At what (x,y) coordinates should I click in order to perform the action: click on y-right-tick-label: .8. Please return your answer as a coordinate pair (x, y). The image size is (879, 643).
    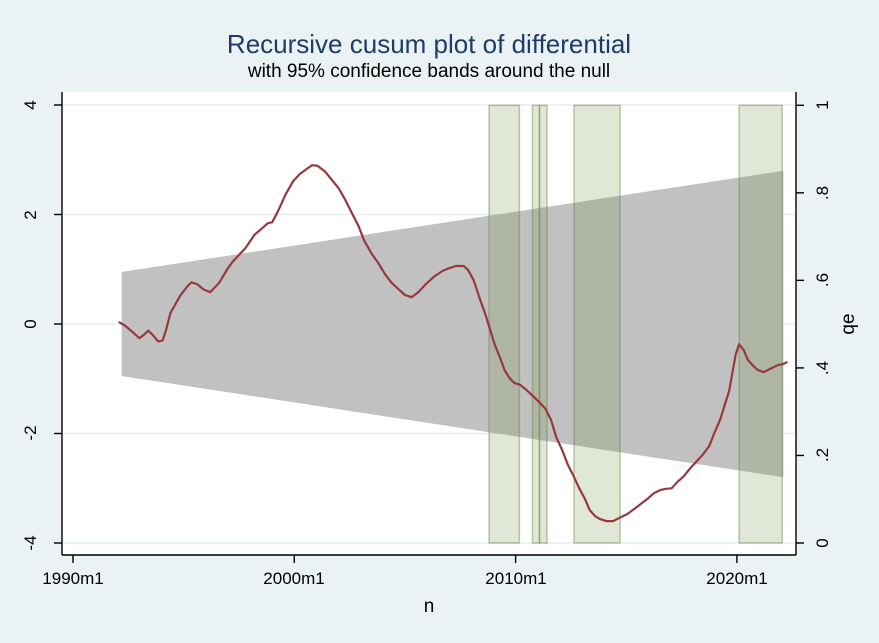
    Looking at the image, I should click on (822, 193).